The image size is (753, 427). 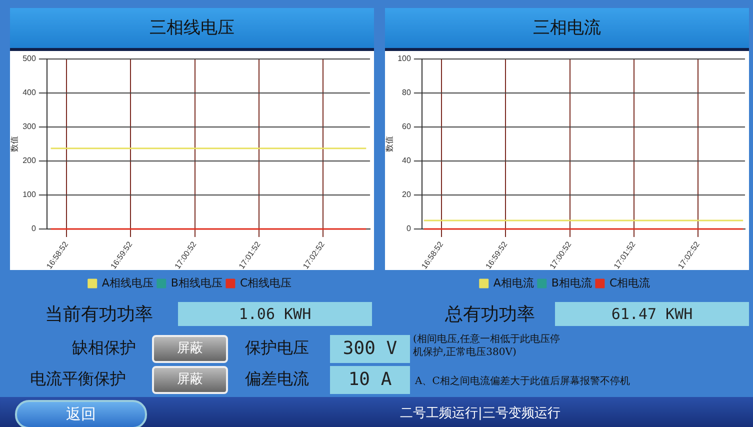 What do you see at coordinates (629, 283) in the screenshot?
I see `legend-label: C相电流` at bounding box center [629, 283].